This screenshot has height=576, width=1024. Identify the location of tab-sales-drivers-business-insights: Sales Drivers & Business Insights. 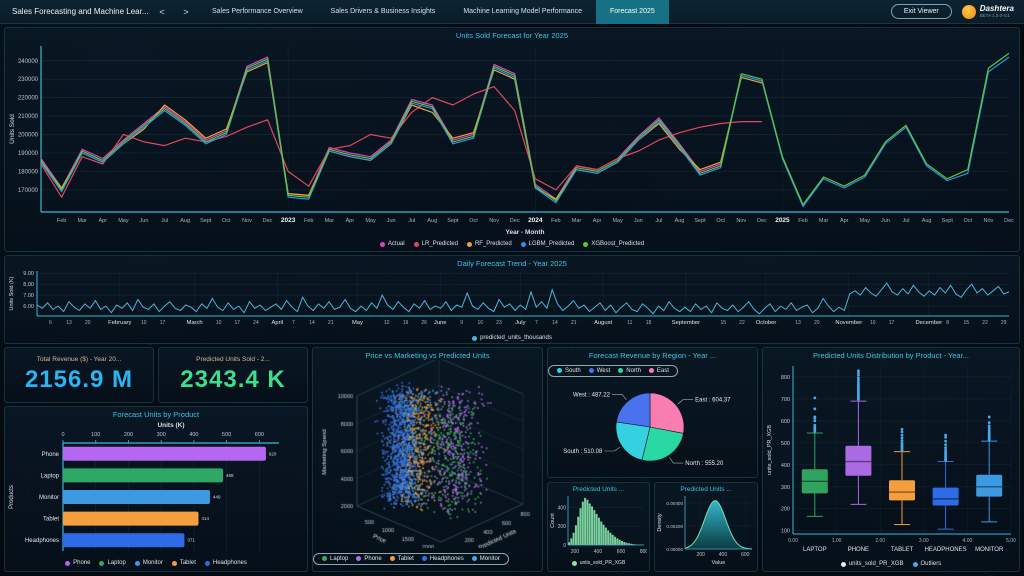
(383, 11).